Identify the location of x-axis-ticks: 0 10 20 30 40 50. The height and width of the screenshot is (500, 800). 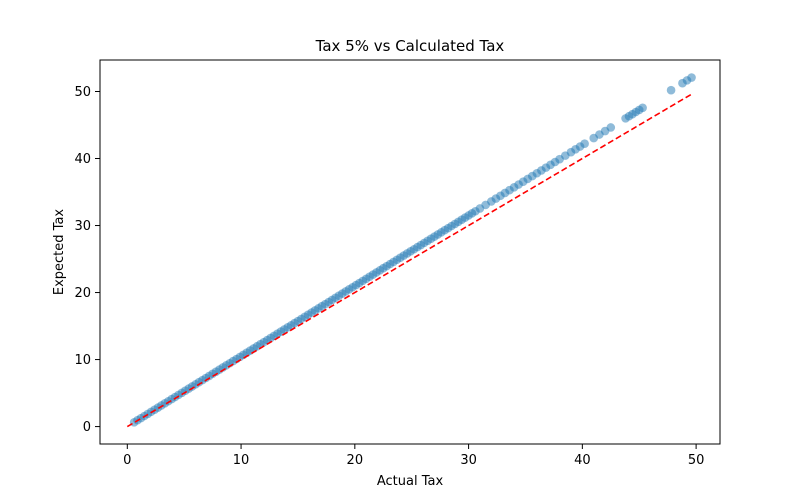
(413, 456).